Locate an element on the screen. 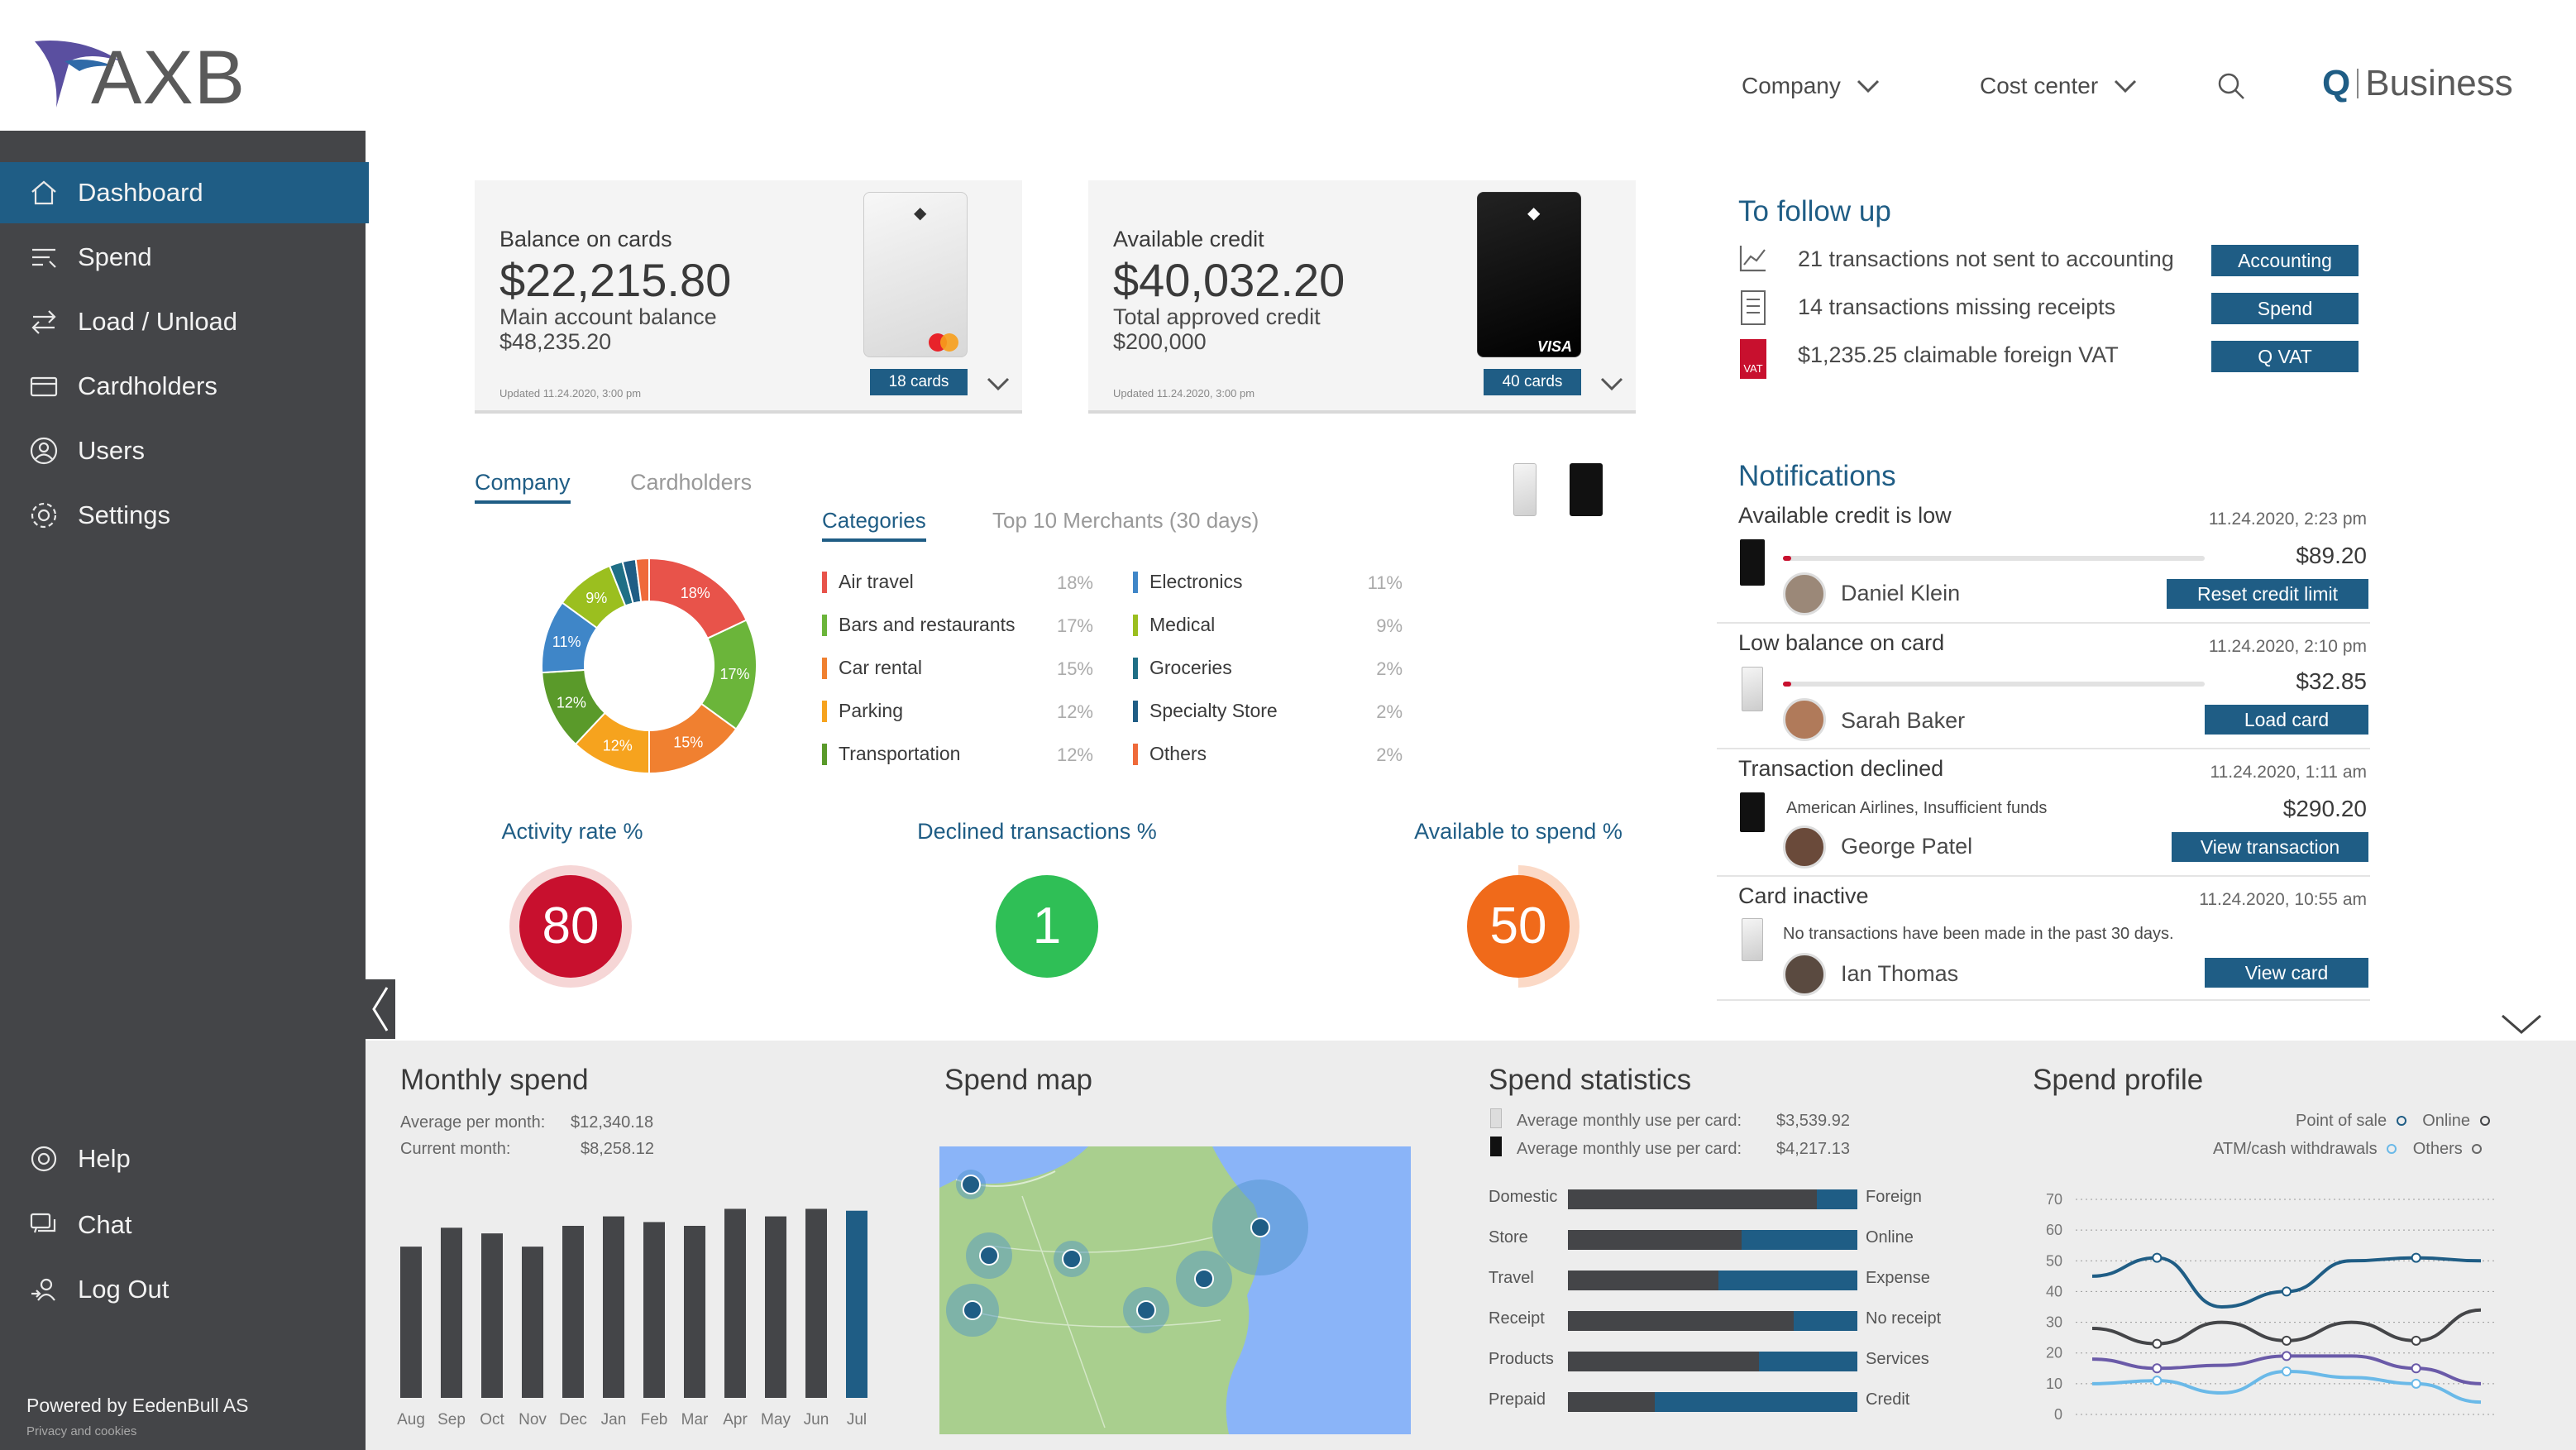 This screenshot has height=1450, width=2576. view-transaction-button: View transaction is located at coordinates (2270, 847).